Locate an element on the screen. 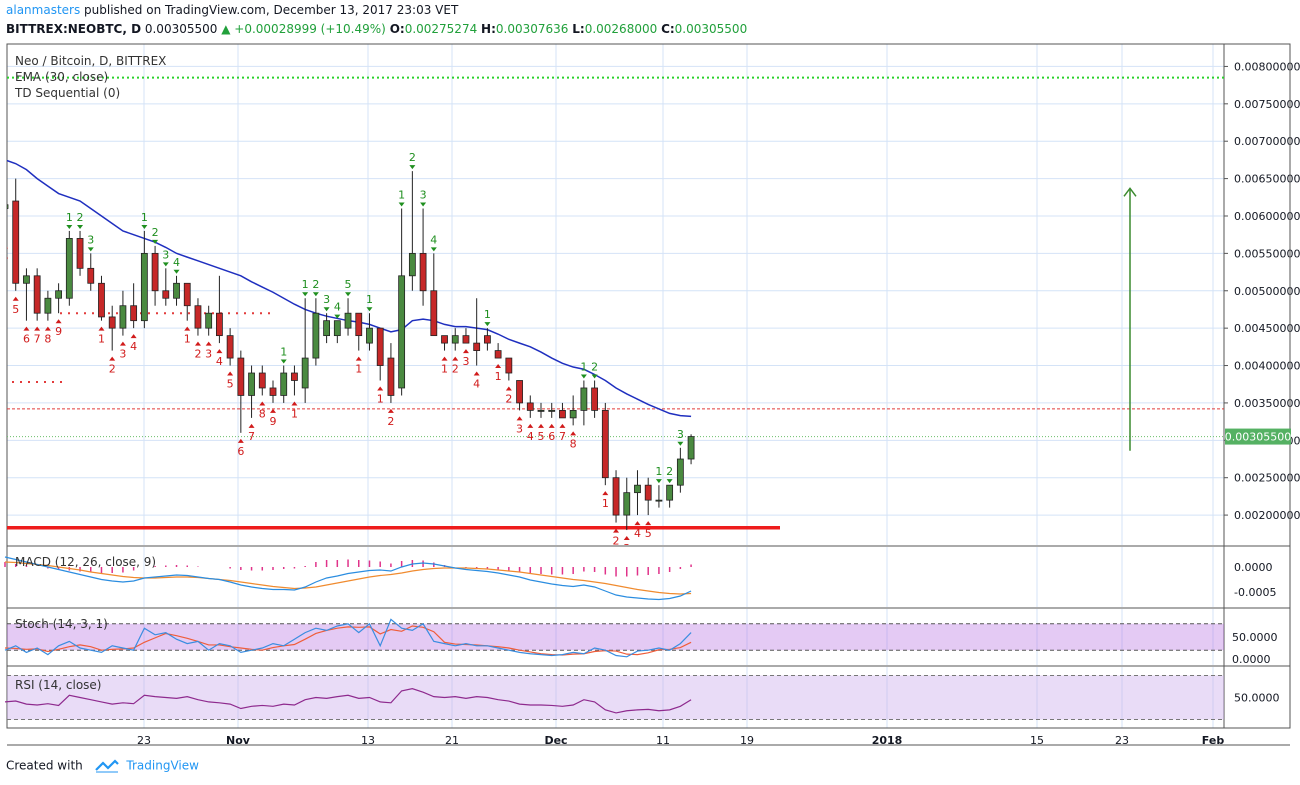 The image size is (1300, 785). td-count-label: 6 is located at coordinates (26, 339).